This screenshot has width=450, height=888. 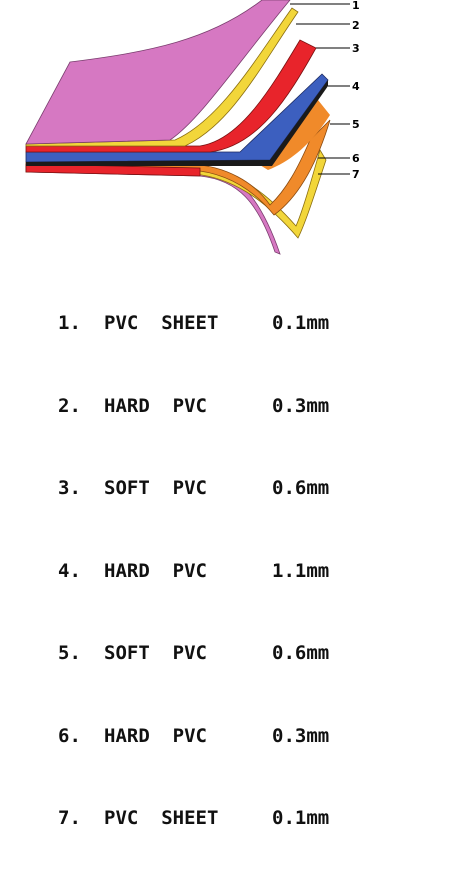 I want to click on legend-number: 3., so click(x=69, y=488).